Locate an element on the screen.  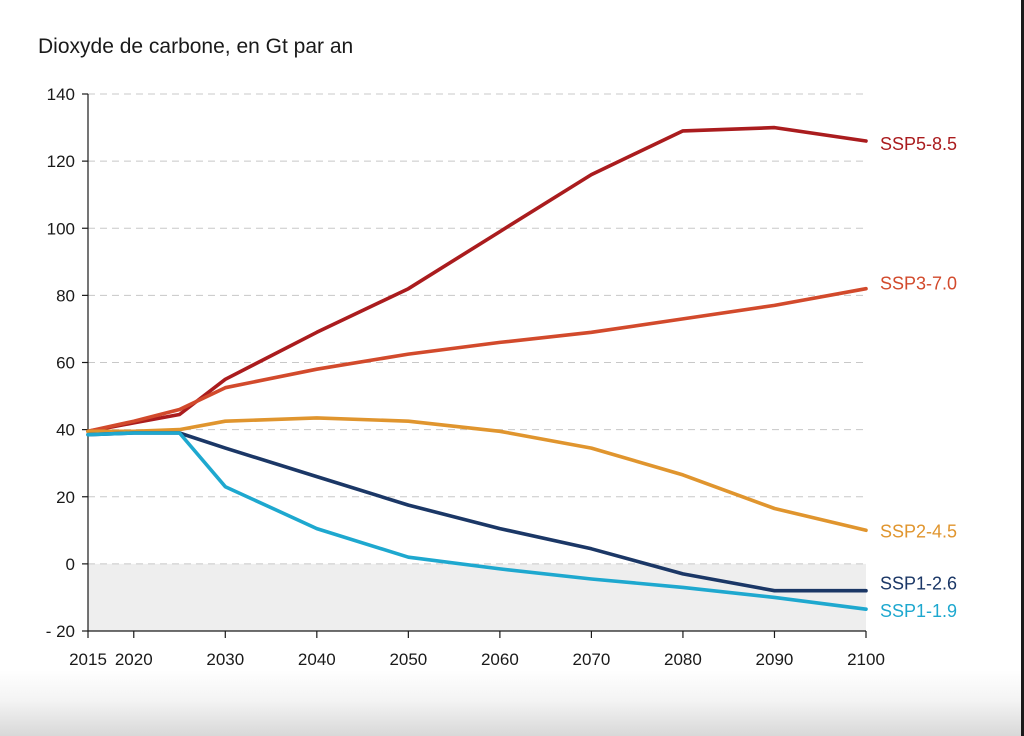
series-label-ssp1-2-6: SSP1-2.6 is located at coordinates (918, 584).